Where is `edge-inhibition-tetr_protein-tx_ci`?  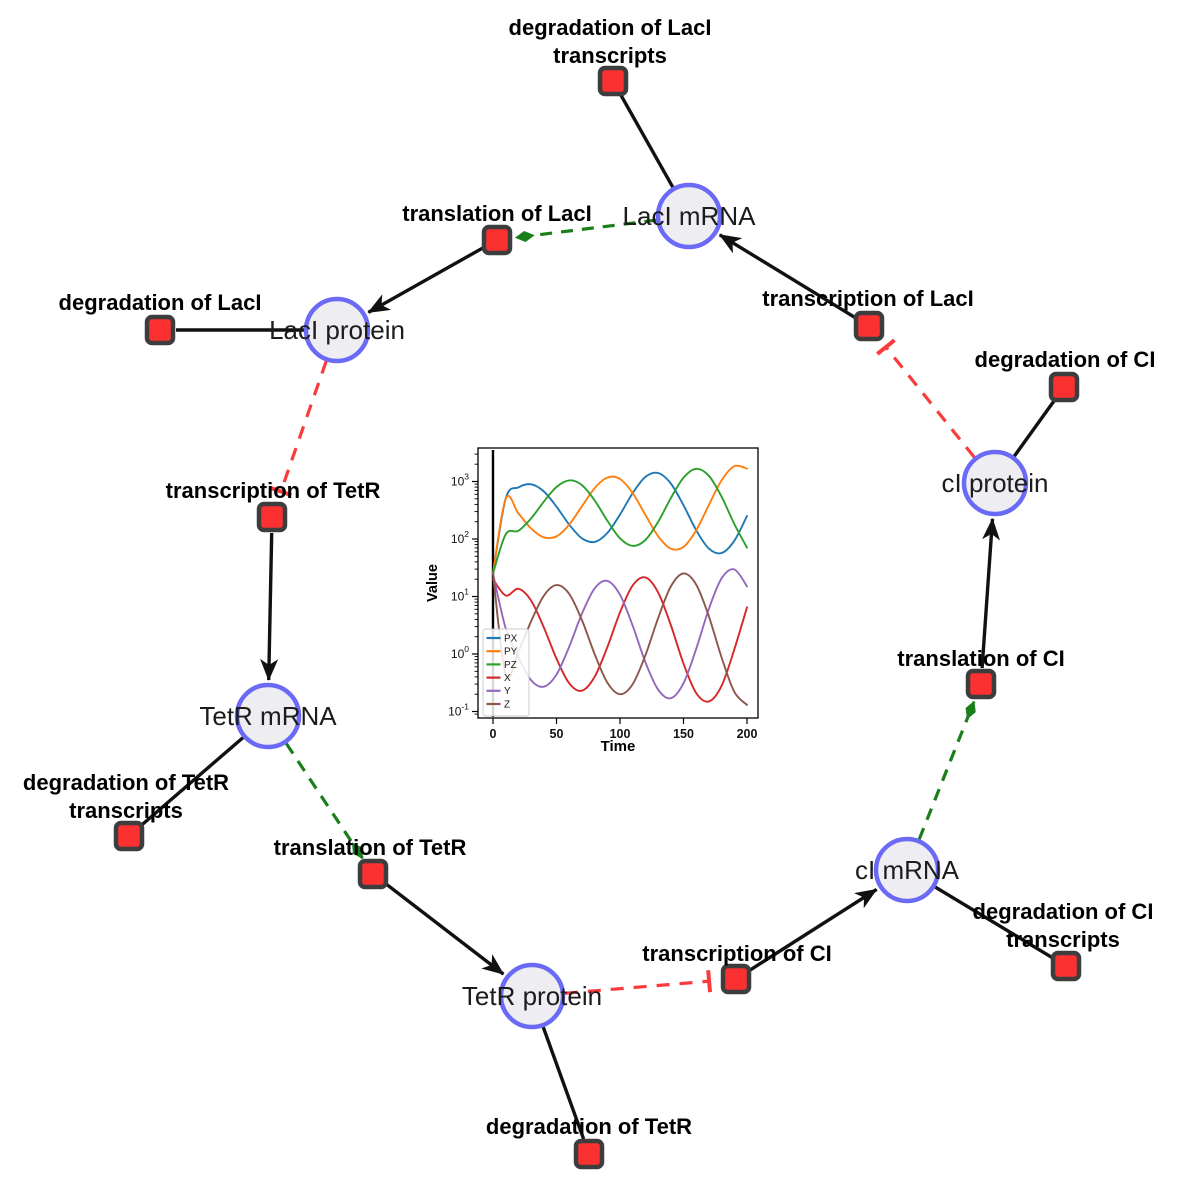
edge-inhibition-tetr_protein-tx_ci is located at coordinates (638, 982).